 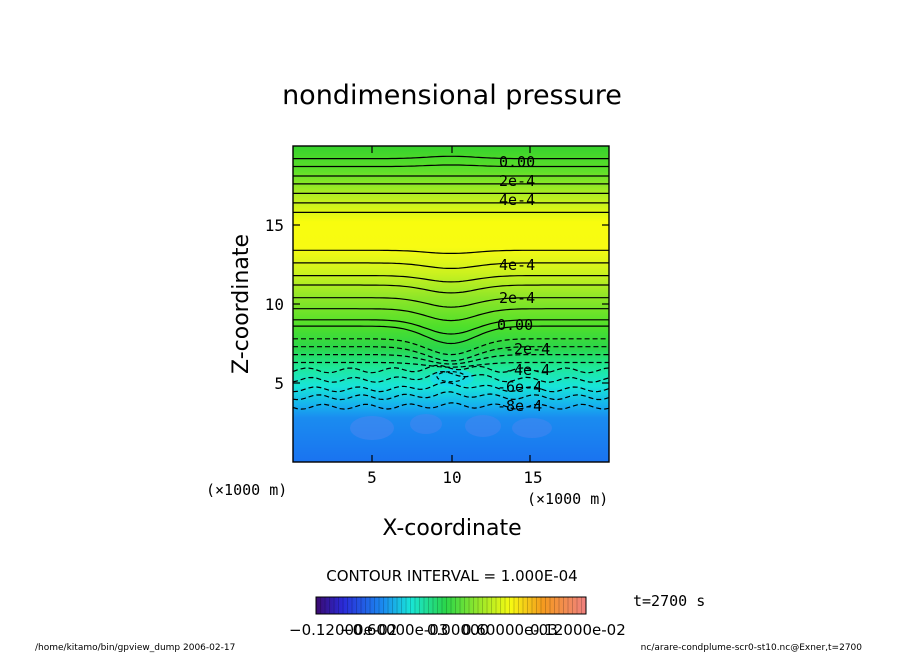 I want to click on x-unit-label: (×1000 m), so click(x=567, y=499).